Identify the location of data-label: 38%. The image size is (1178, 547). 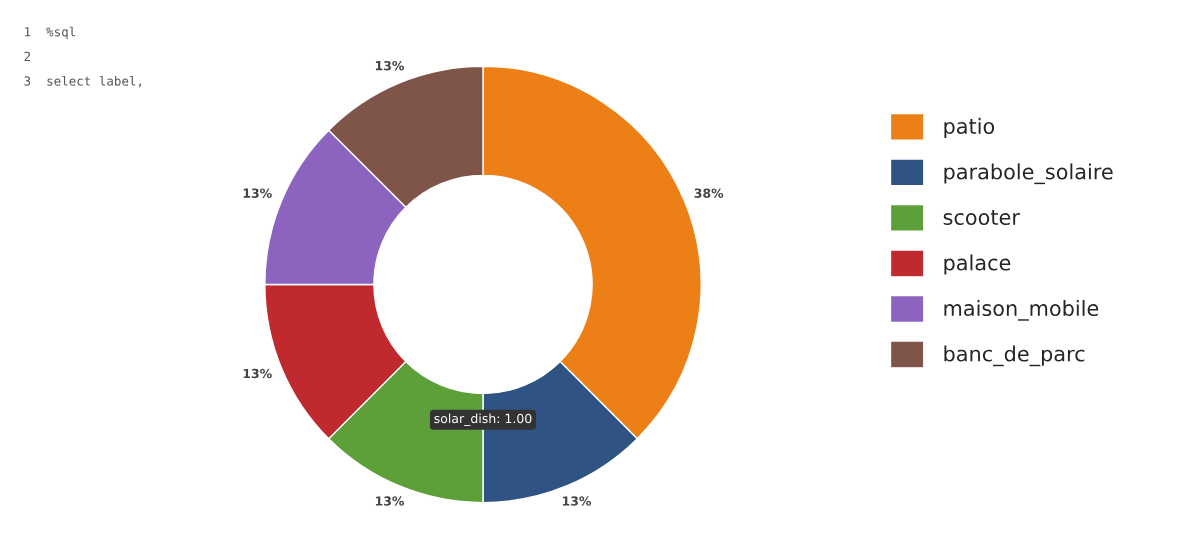
(709, 193).